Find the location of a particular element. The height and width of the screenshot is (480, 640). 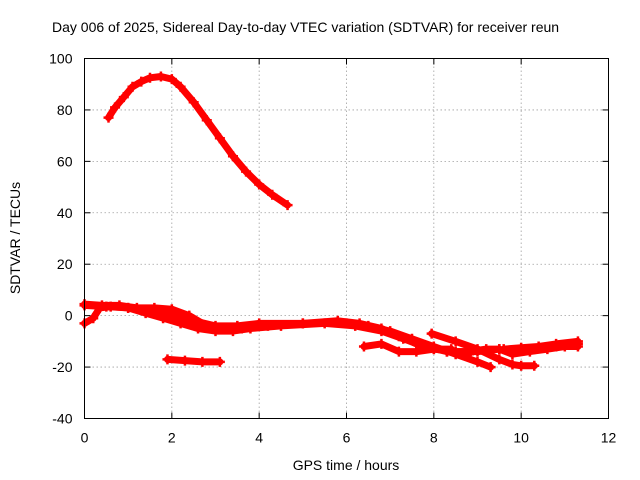

y-tick-label: 100 is located at coordinates (61, 59).